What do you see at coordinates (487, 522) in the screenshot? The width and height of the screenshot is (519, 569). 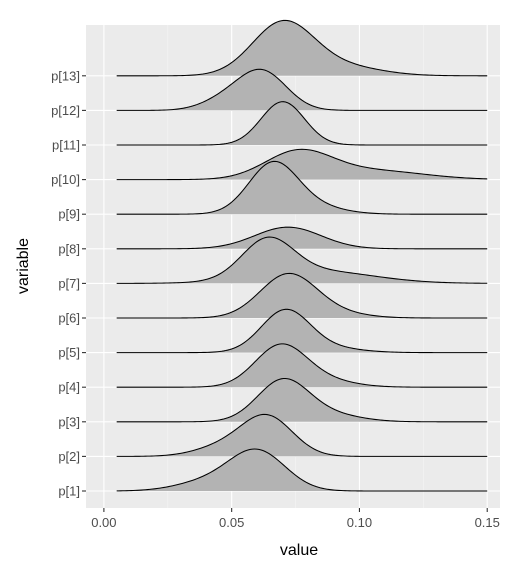 I see `x-tick-label: 0.15` at bounding box center [487, 522].